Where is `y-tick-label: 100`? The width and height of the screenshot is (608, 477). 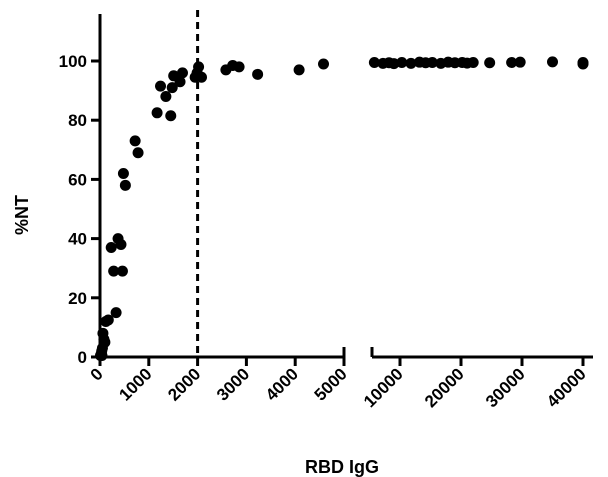
y-tick-label: 100 is located at coordinates (73, 61).